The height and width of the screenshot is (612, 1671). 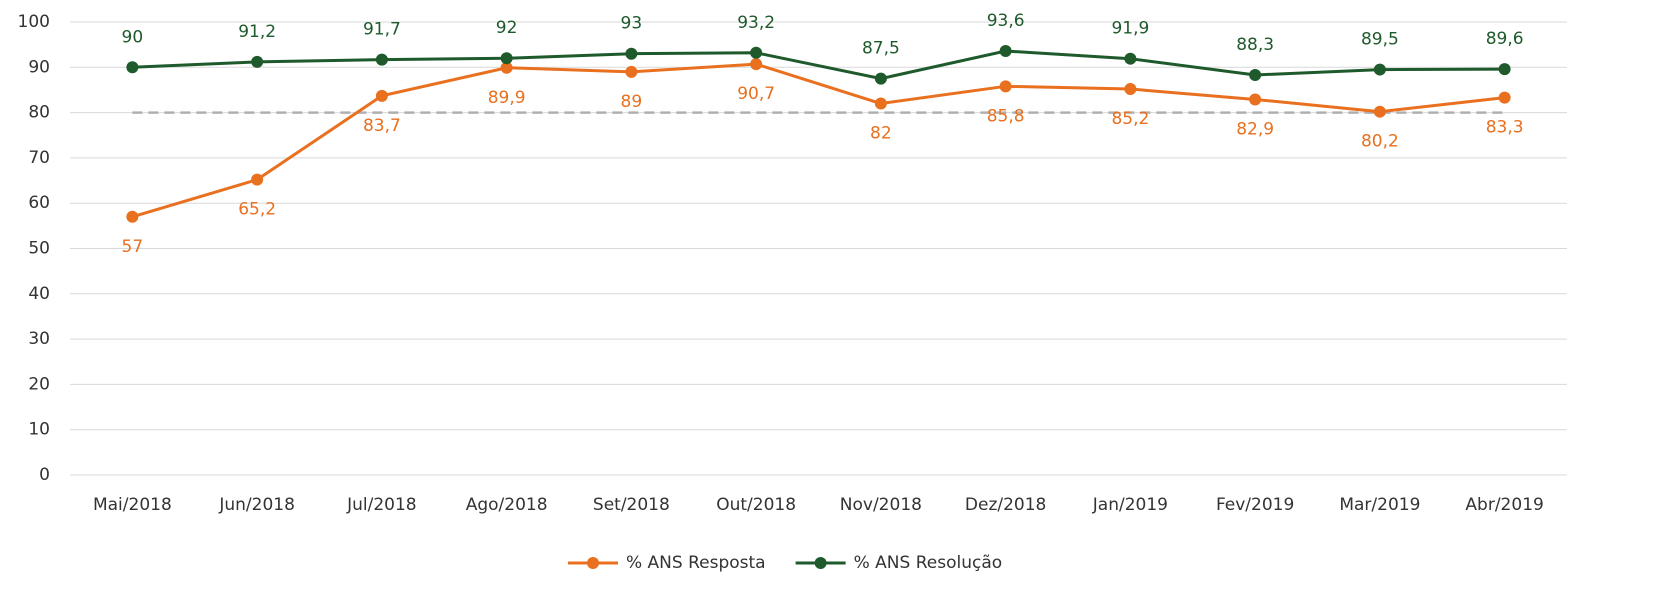 What do you see at coordinates (39, 294) in the screenshot?
I see `y-tick-label: 40` at bounding box center [39, 294].